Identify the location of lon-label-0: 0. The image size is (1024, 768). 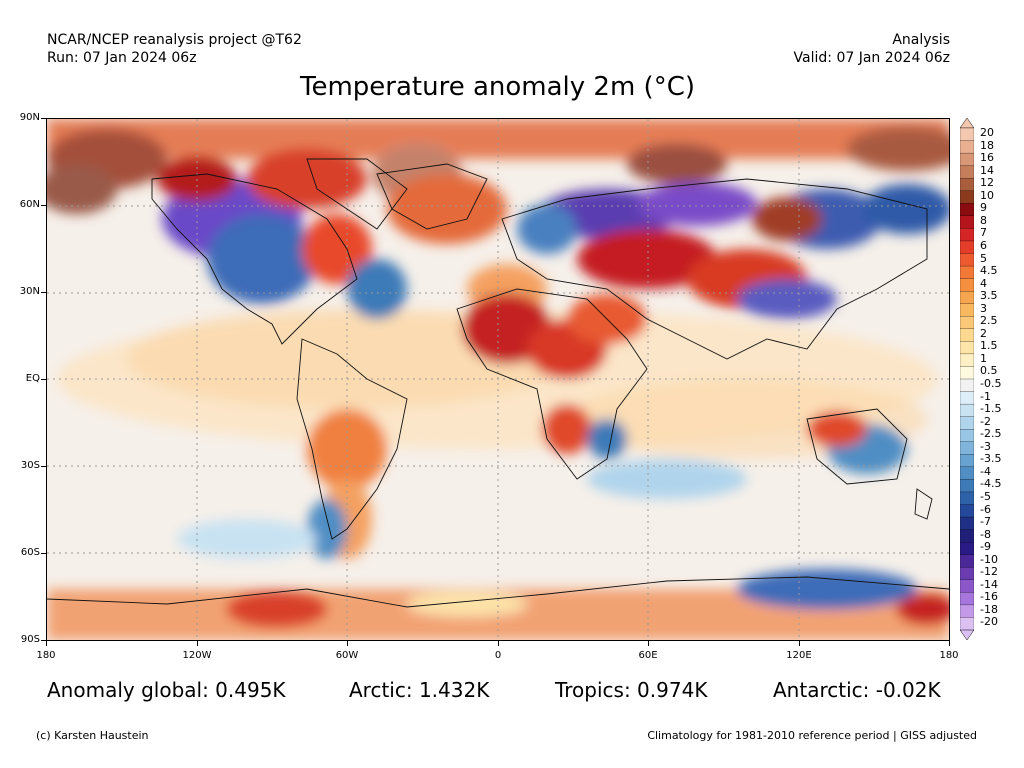
(498, 655).